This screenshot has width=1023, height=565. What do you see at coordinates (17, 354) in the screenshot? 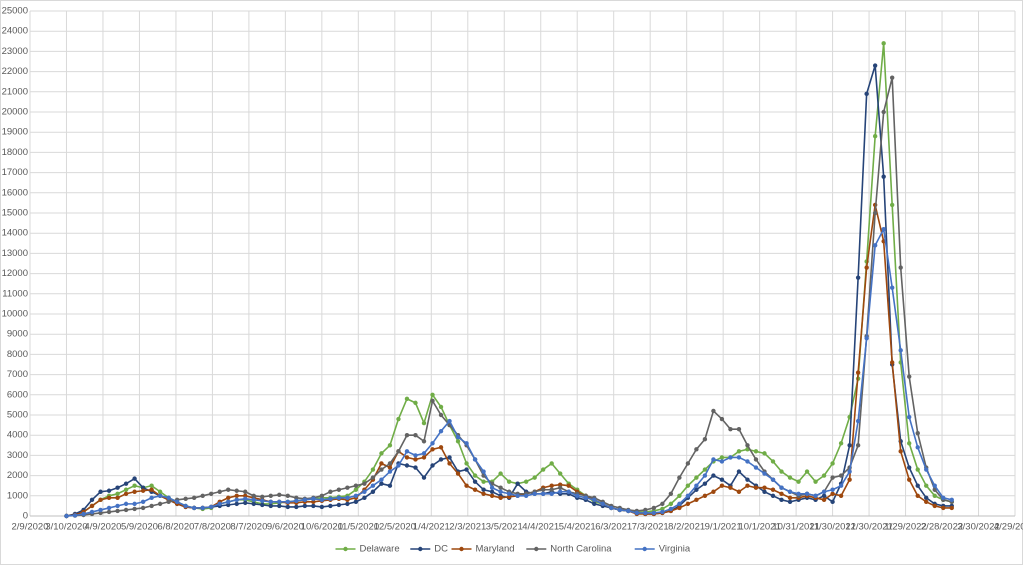
I see `y-tick-label: 8000` at bounding box center [17, 354].